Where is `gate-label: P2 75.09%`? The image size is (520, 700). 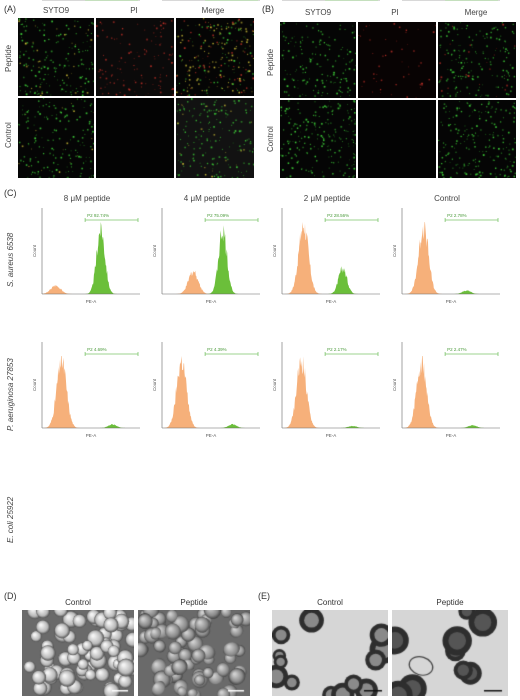
gate-label: P2 75.09% is located at coordinates (218, 215).